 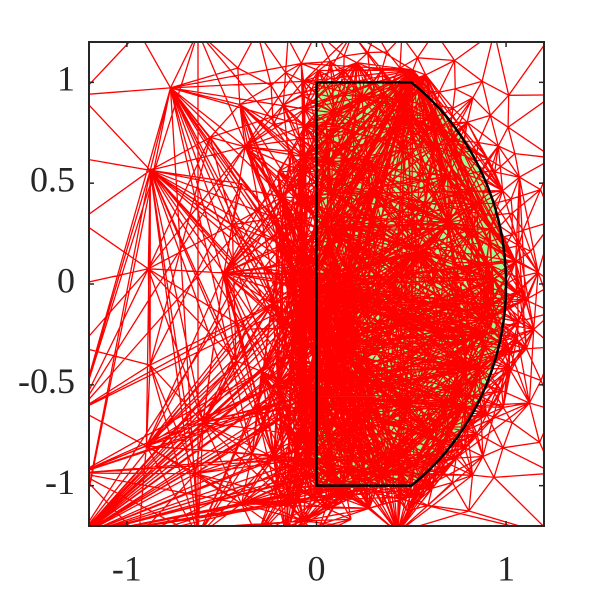 I want to click on x-tick-label: -1, so click(x=127, y=568).